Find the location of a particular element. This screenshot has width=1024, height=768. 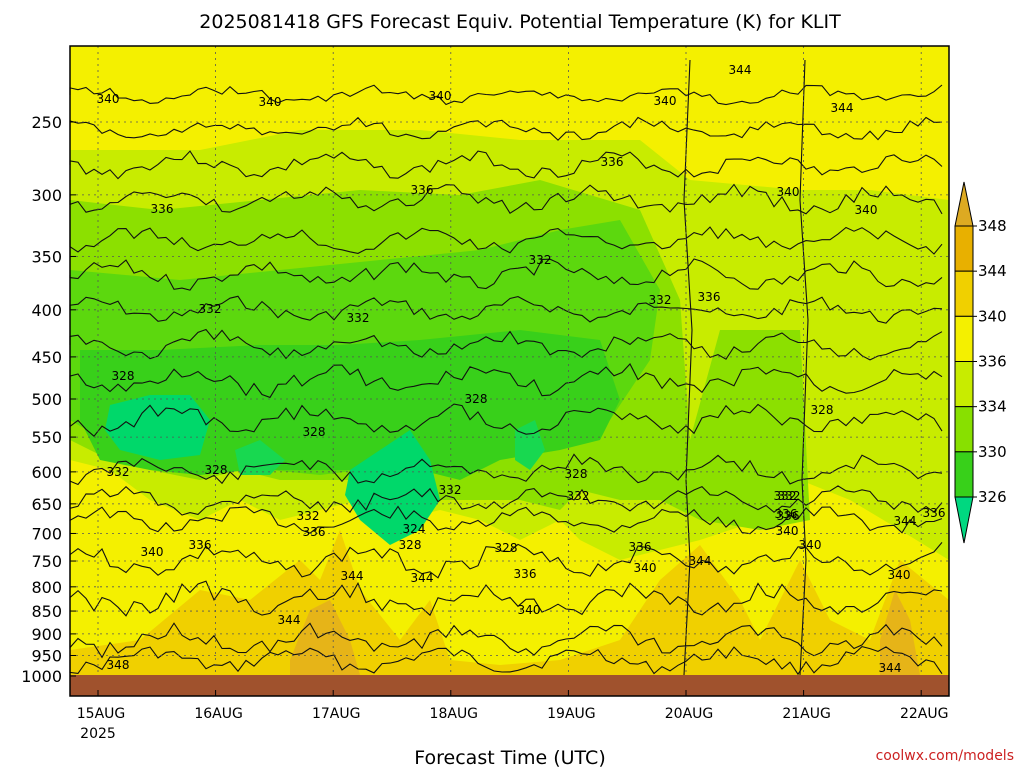

y-tick-label: 650 is located at coordinates (46, 504).